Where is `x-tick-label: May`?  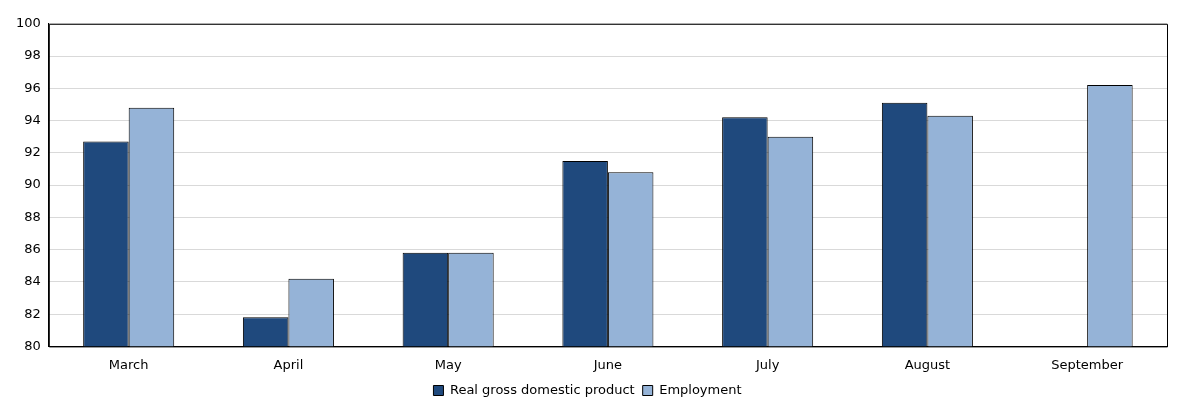
x-tick-label: May is located at coordinates (448, 364).